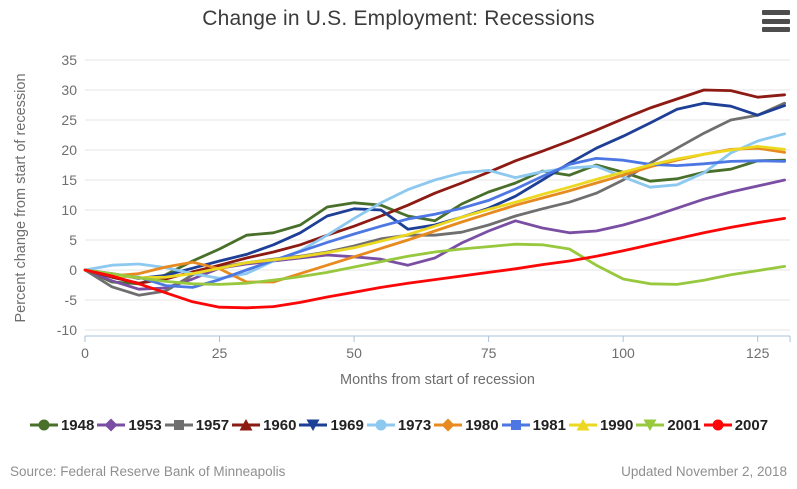 The image size is (797, 489). Describe the element at coordinates (21, 198) in the screenshot. I see `y-axis-title: Percent change from start of recession` at that location.